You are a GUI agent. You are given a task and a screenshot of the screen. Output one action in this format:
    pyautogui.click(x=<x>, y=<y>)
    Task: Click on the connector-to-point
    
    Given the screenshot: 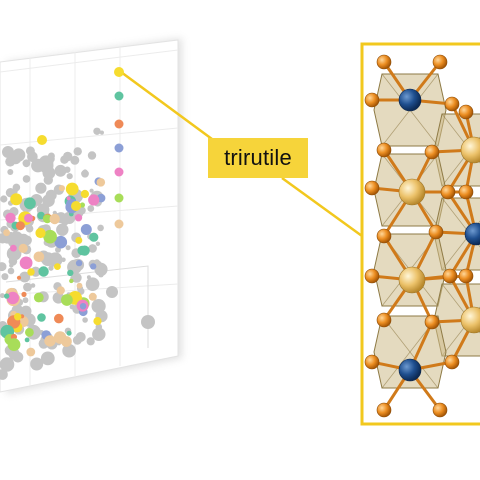 What is the action you would take?
    pyautogui.click(x=168, y=107)
    